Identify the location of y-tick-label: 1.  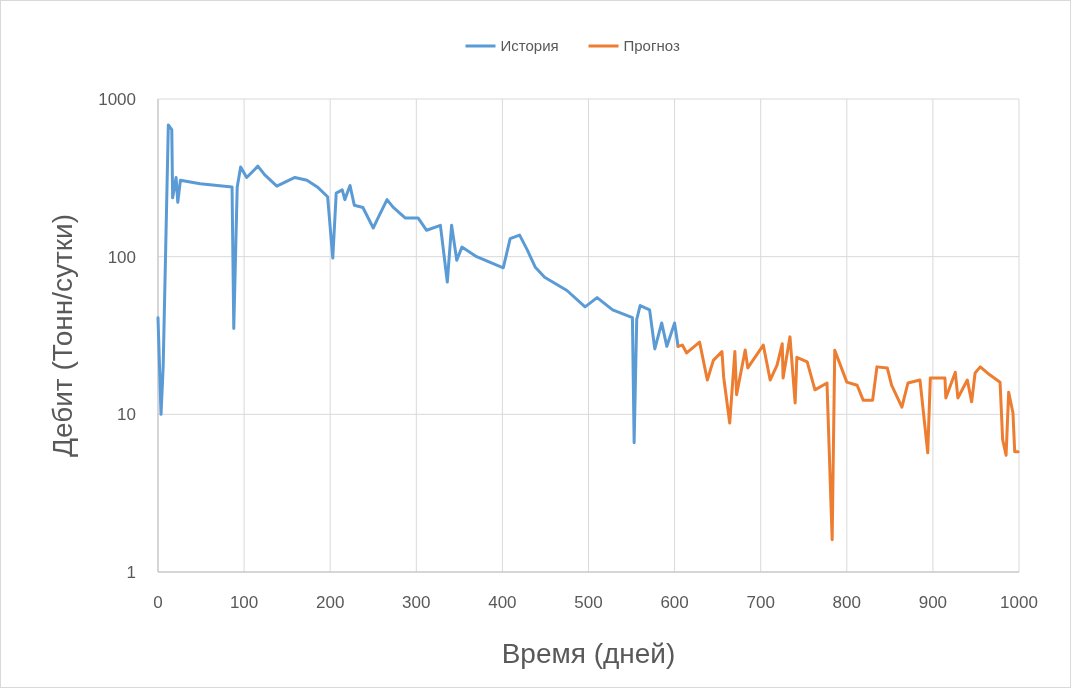
(131, 572).